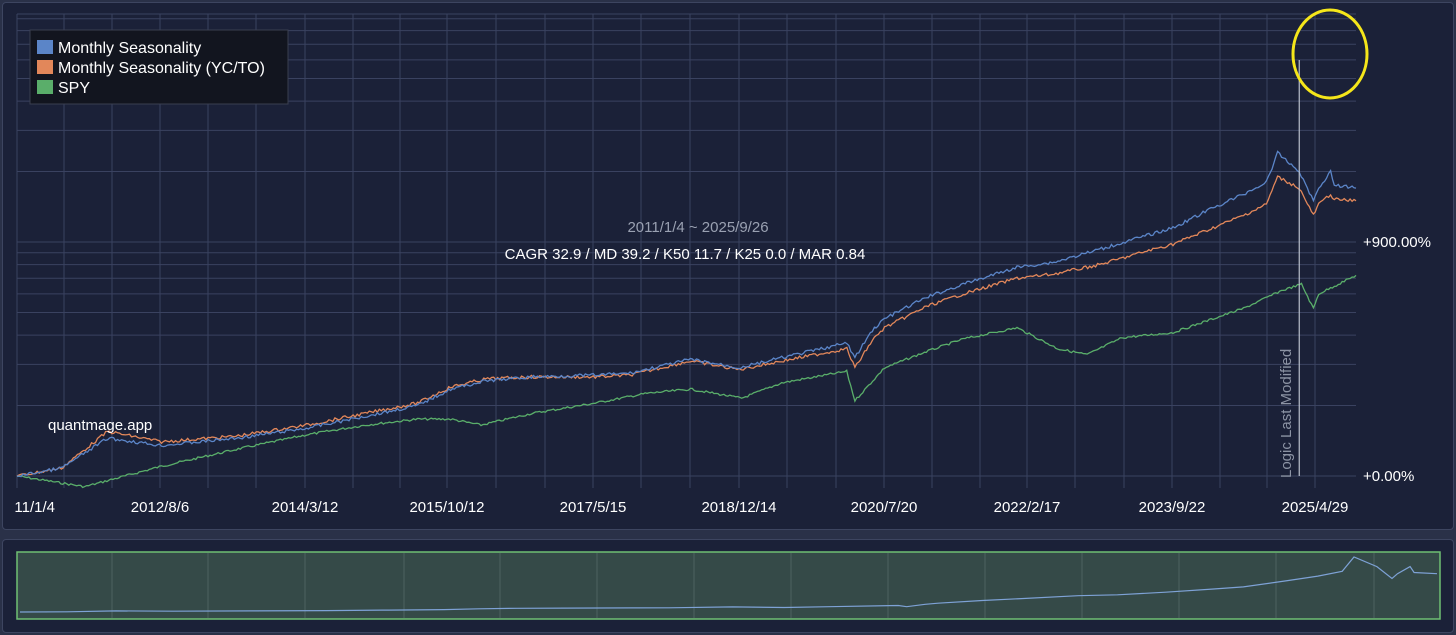  Describe the element at coordinates (129, 48) in the screenshot. I see `legend-label-monthly-seasonality: Monthly Seasonality` at that location.